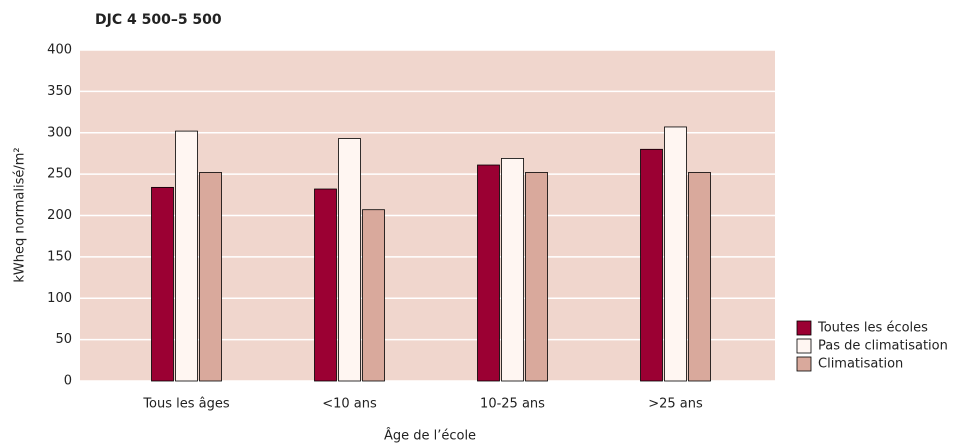  What do you see at coordinates (59, 132) in the screenshot?
I see `y-tick-label: 300` at bounding box center [59, 132].